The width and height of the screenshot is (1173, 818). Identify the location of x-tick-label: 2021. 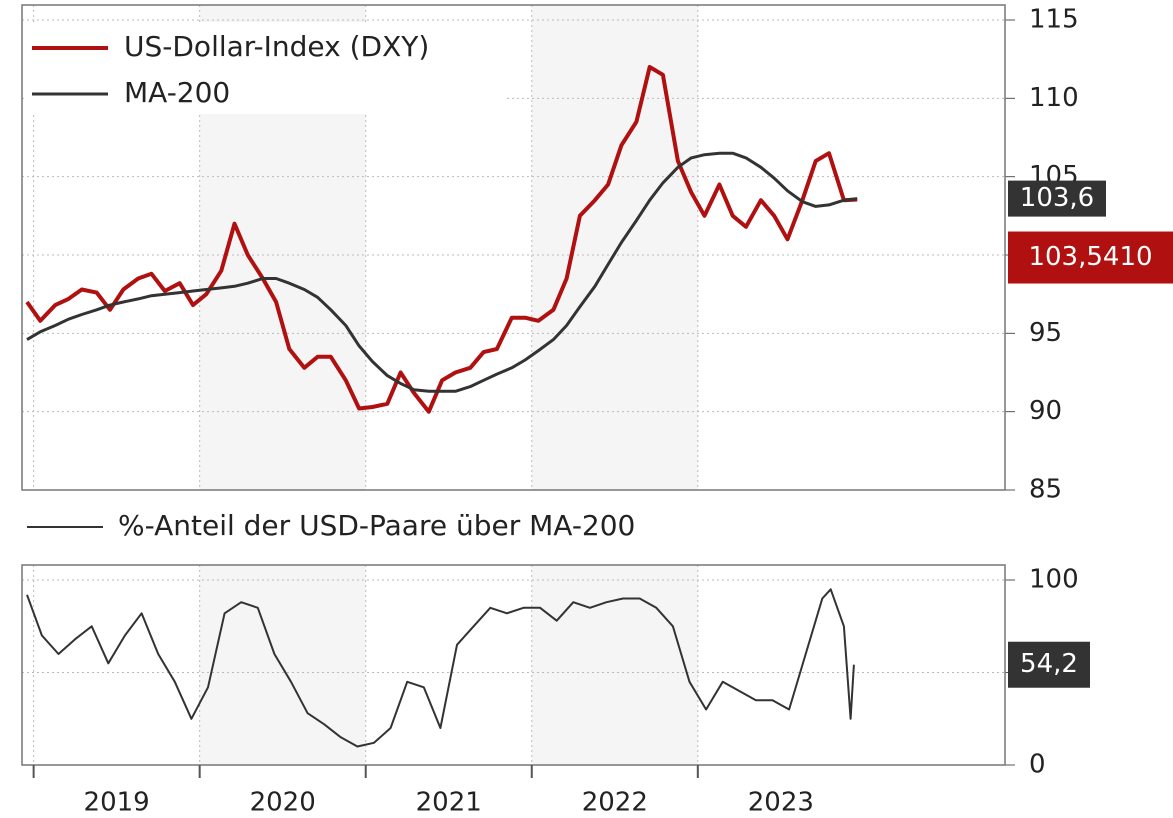
(449, 803).